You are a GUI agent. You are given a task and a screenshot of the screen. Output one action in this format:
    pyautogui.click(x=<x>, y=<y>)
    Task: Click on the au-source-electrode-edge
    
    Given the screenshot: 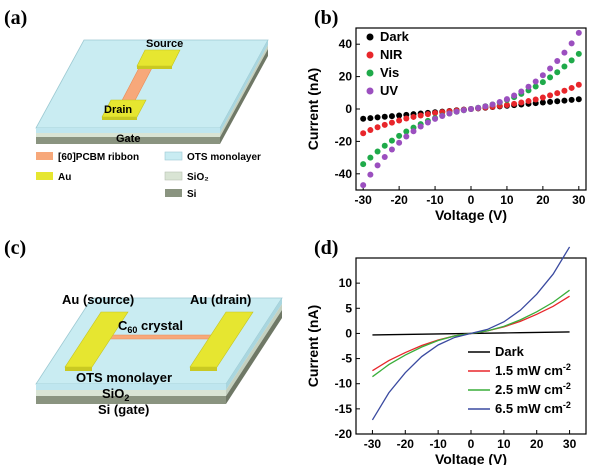 What is the action you would take?
    pyautogui.click(x=78, y=369)
    